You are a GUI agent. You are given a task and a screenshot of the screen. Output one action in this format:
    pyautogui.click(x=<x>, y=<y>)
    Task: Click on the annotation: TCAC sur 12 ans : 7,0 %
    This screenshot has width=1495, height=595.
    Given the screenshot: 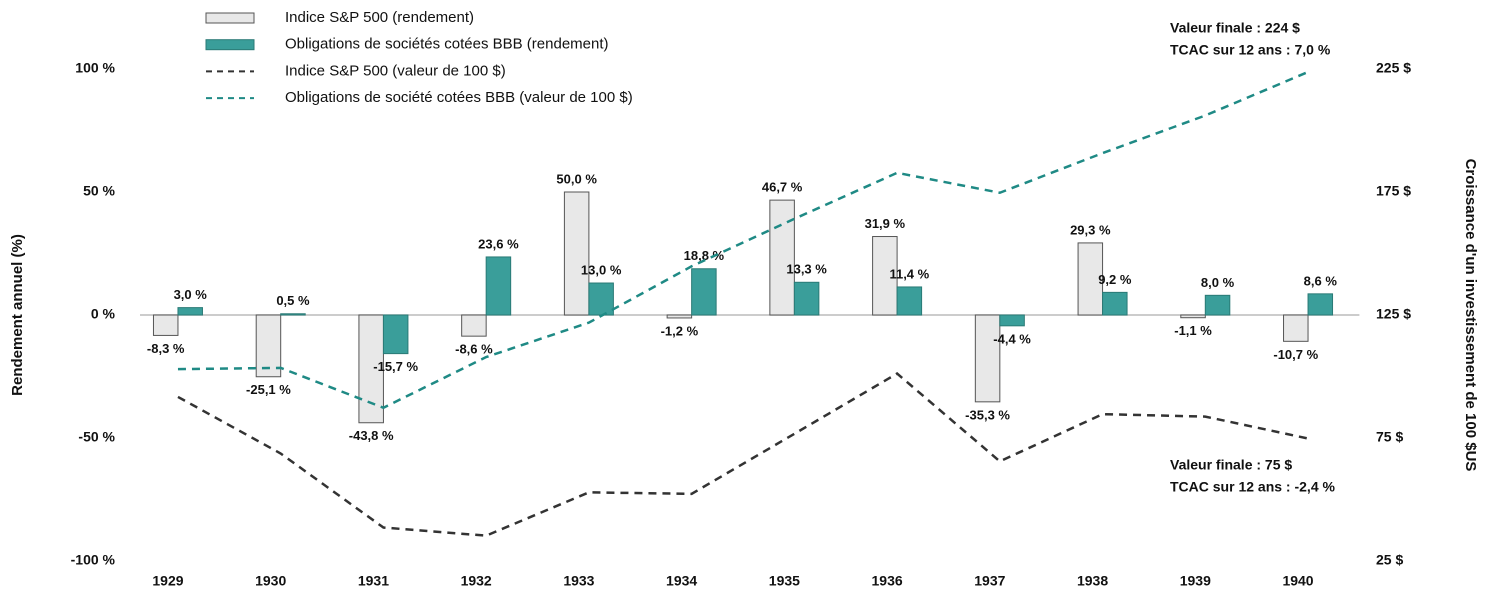 What is the action you would take?
    pyautogui.click(x=1250, y=50)
    